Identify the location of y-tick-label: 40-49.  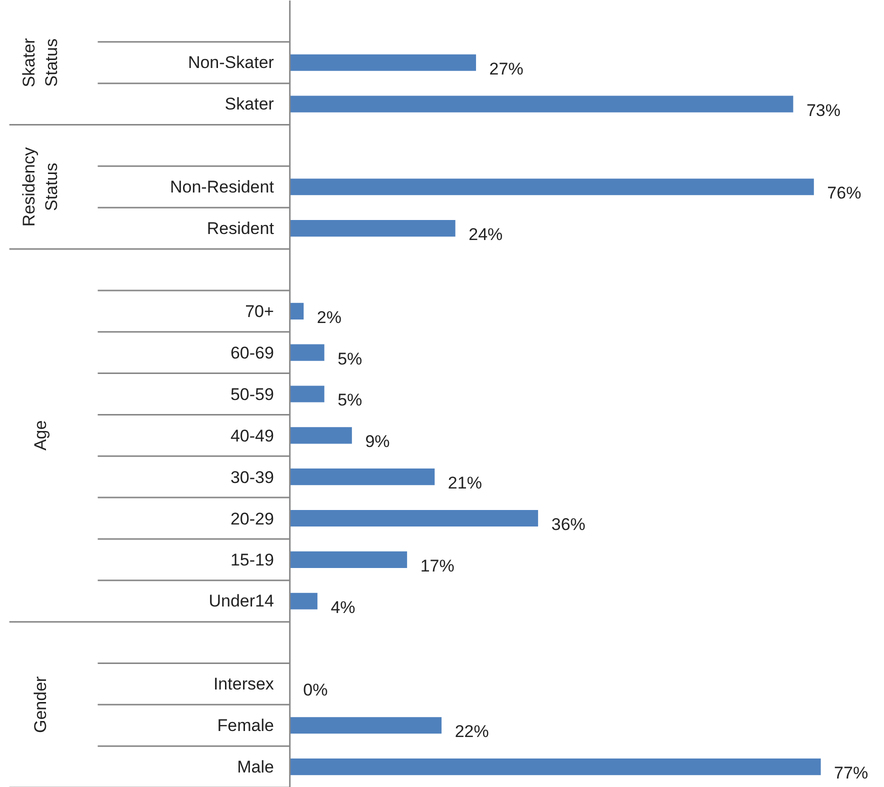
(252, 436).